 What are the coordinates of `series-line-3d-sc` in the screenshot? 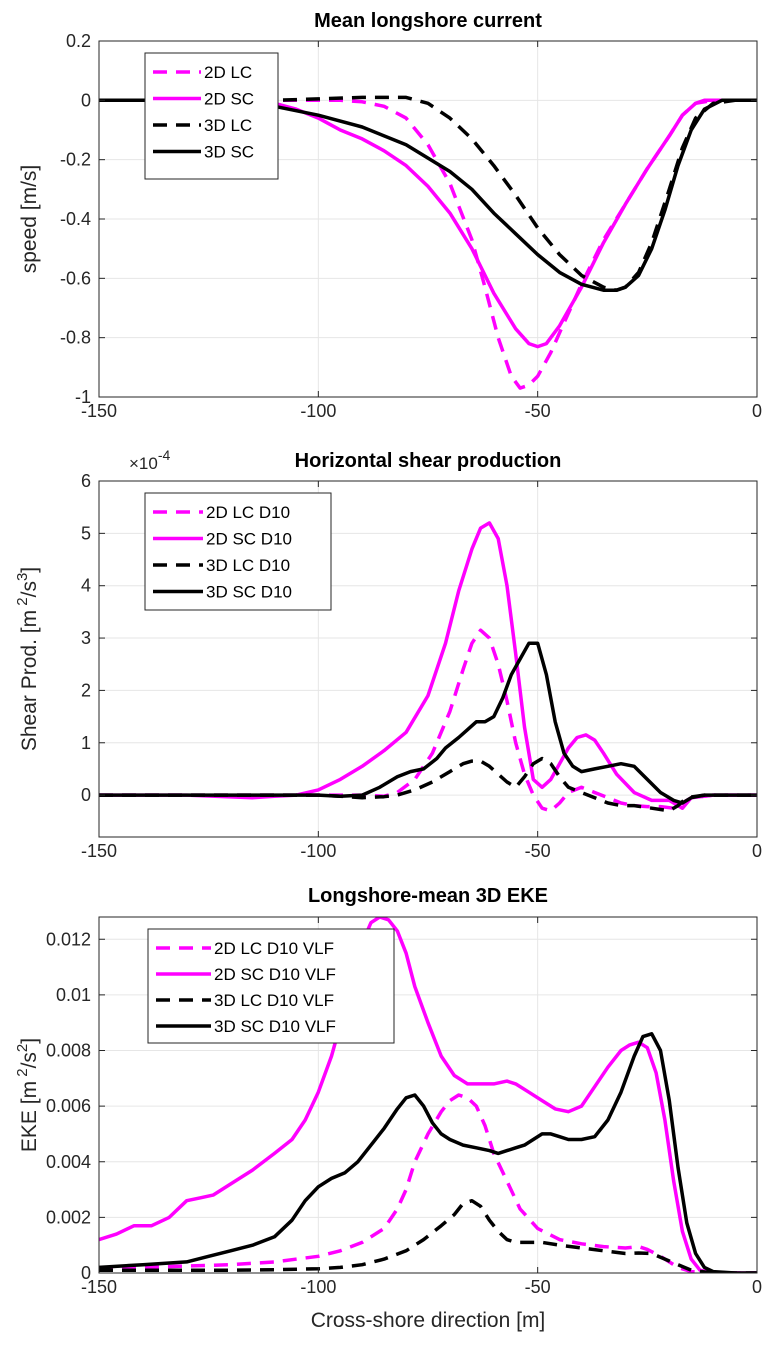 It's located at (428, 195).